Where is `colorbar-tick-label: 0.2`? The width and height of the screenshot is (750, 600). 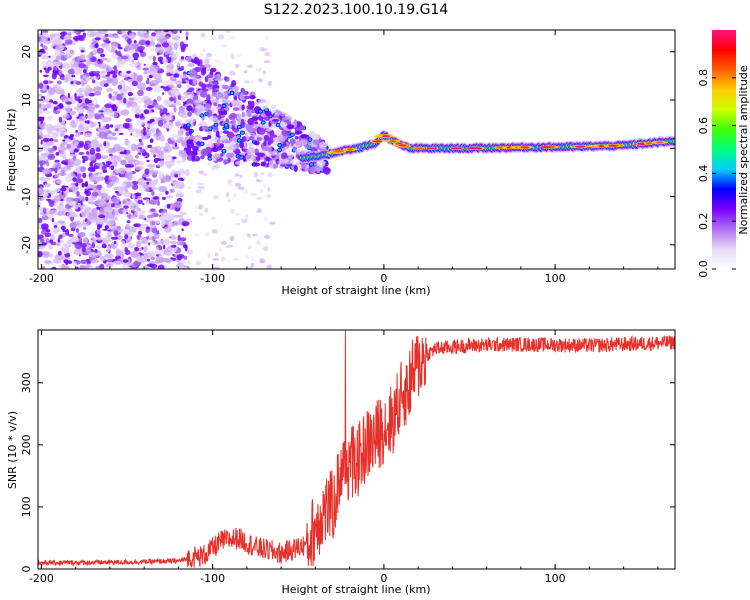
colorbar-tick-label: 0.2 is located at coordinates (703, 221).